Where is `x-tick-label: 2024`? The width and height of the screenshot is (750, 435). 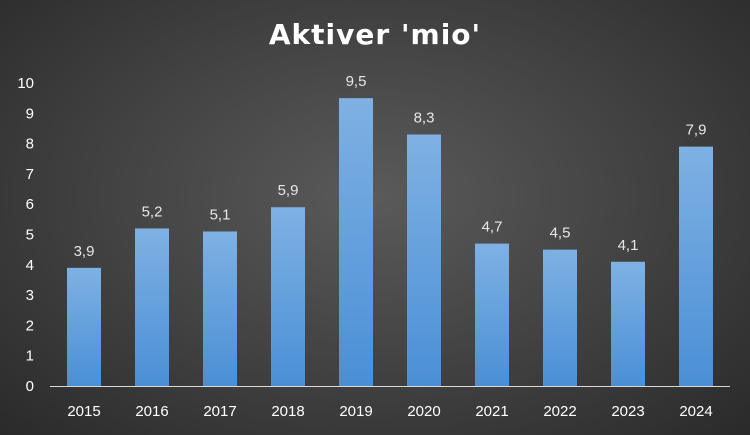
x-tick-label: 2024 is located at coordinates (695, 411).